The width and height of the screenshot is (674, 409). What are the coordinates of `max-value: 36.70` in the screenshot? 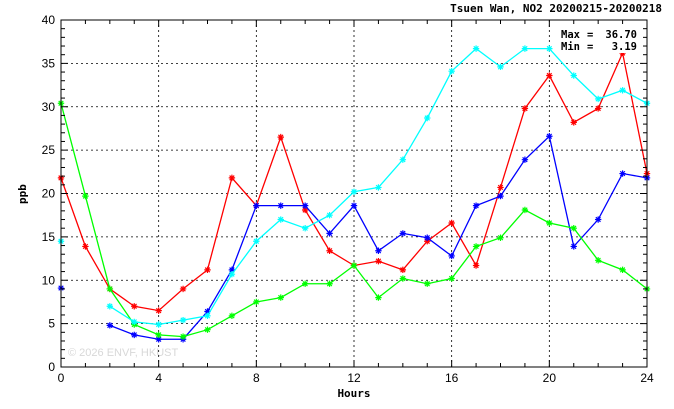 It's located at (621, 35).